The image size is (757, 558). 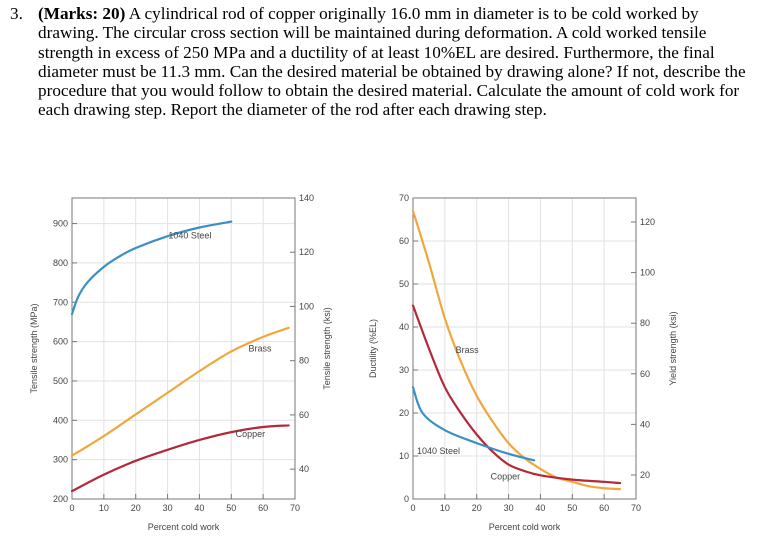 What do you see at coordinates (404, 327) in the screenshot?
I see `y-tick-label: 40` at bounding box center [404, 327].